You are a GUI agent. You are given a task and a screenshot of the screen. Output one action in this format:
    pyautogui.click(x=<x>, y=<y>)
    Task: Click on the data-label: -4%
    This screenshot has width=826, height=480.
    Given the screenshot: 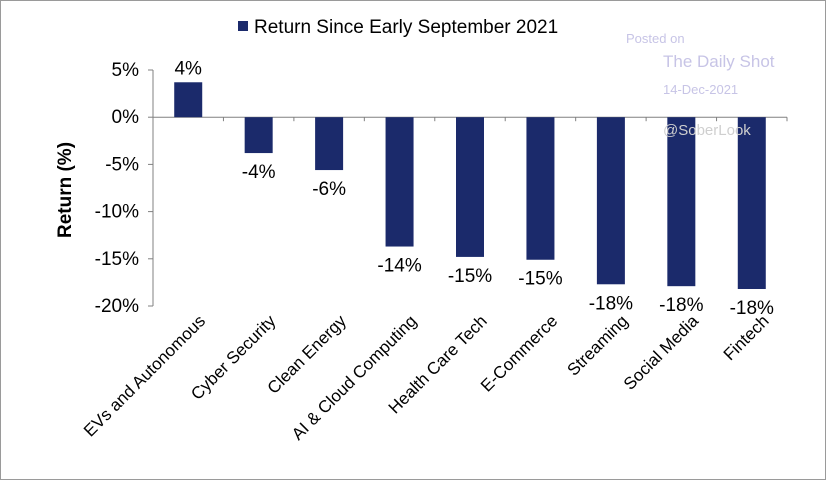 What is the action you would take?
    pyautogui.click(x=259, y=172)
    